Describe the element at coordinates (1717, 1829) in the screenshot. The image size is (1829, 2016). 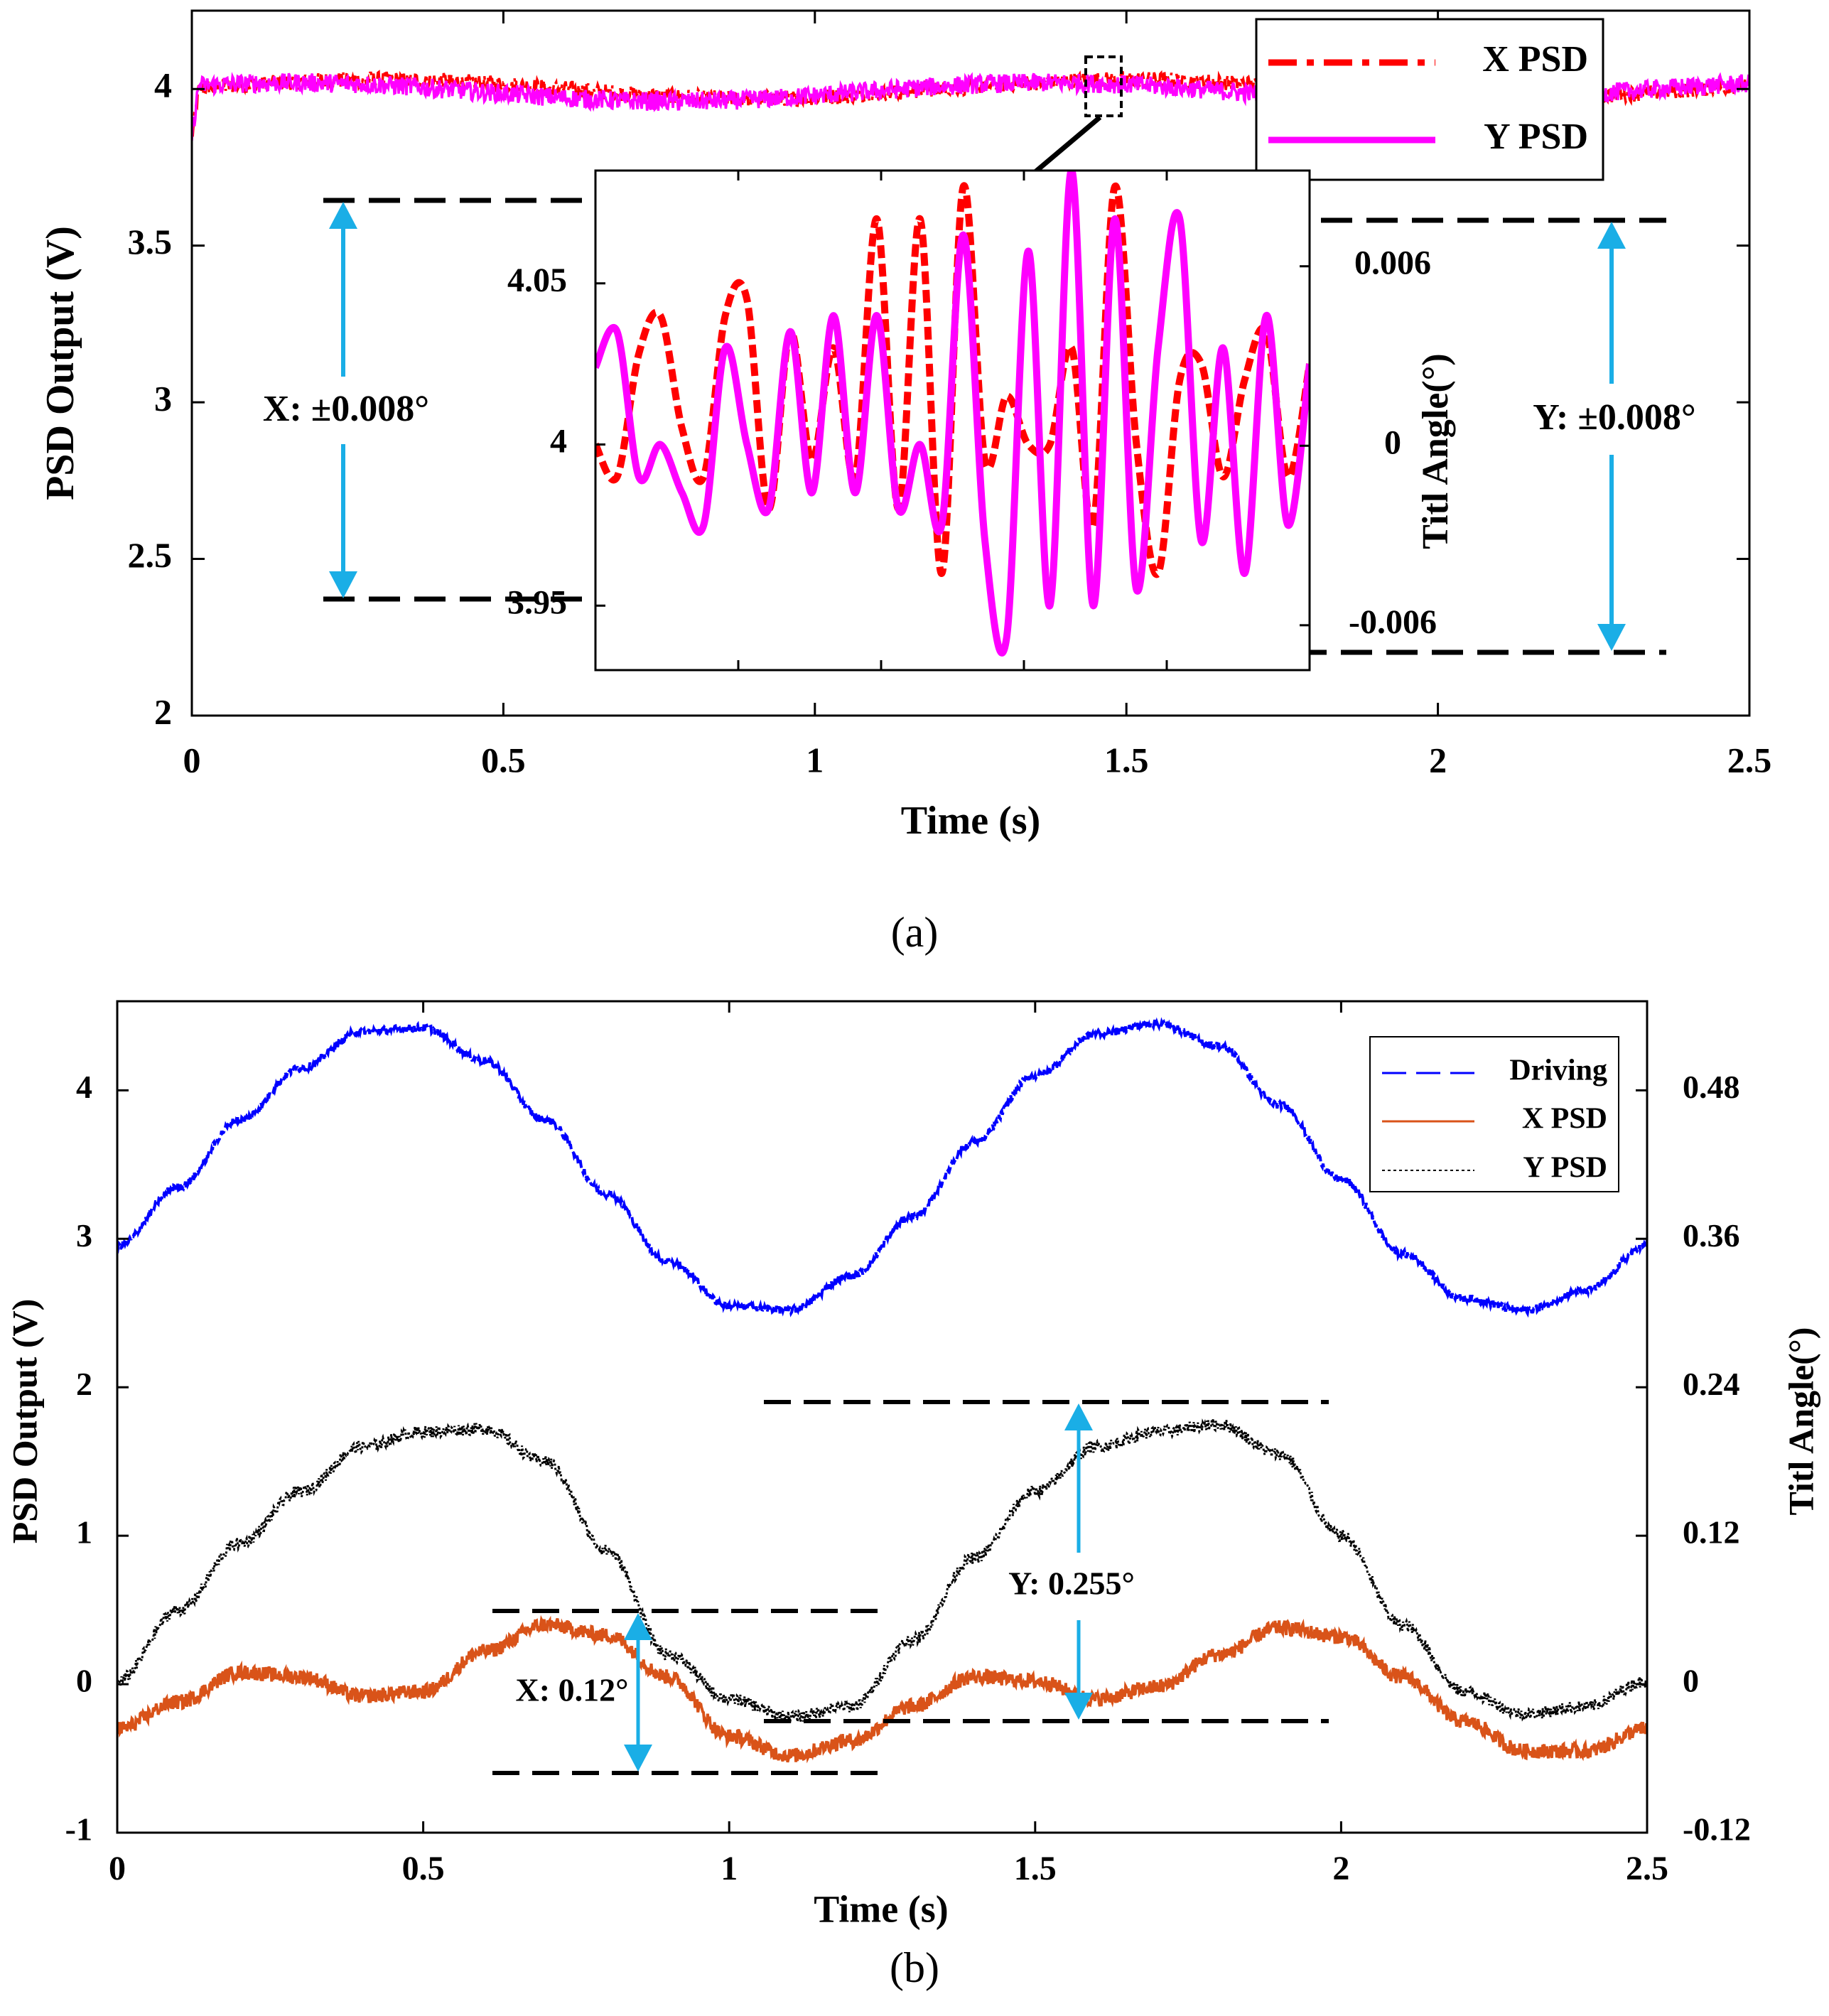
I see `right-y-tick-label: -0.12` at that location.